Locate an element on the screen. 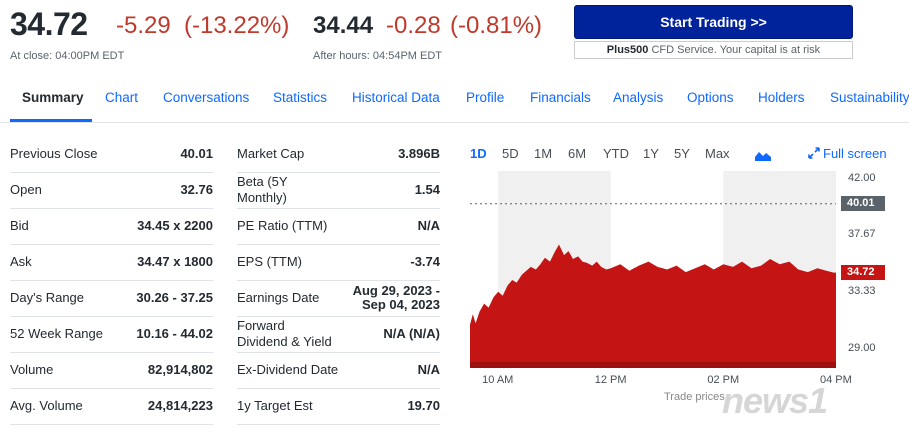 The width and height of the screenshot is (909, 443). stat-value: 34.47 x 1800 is located at coordinates (175, 261).